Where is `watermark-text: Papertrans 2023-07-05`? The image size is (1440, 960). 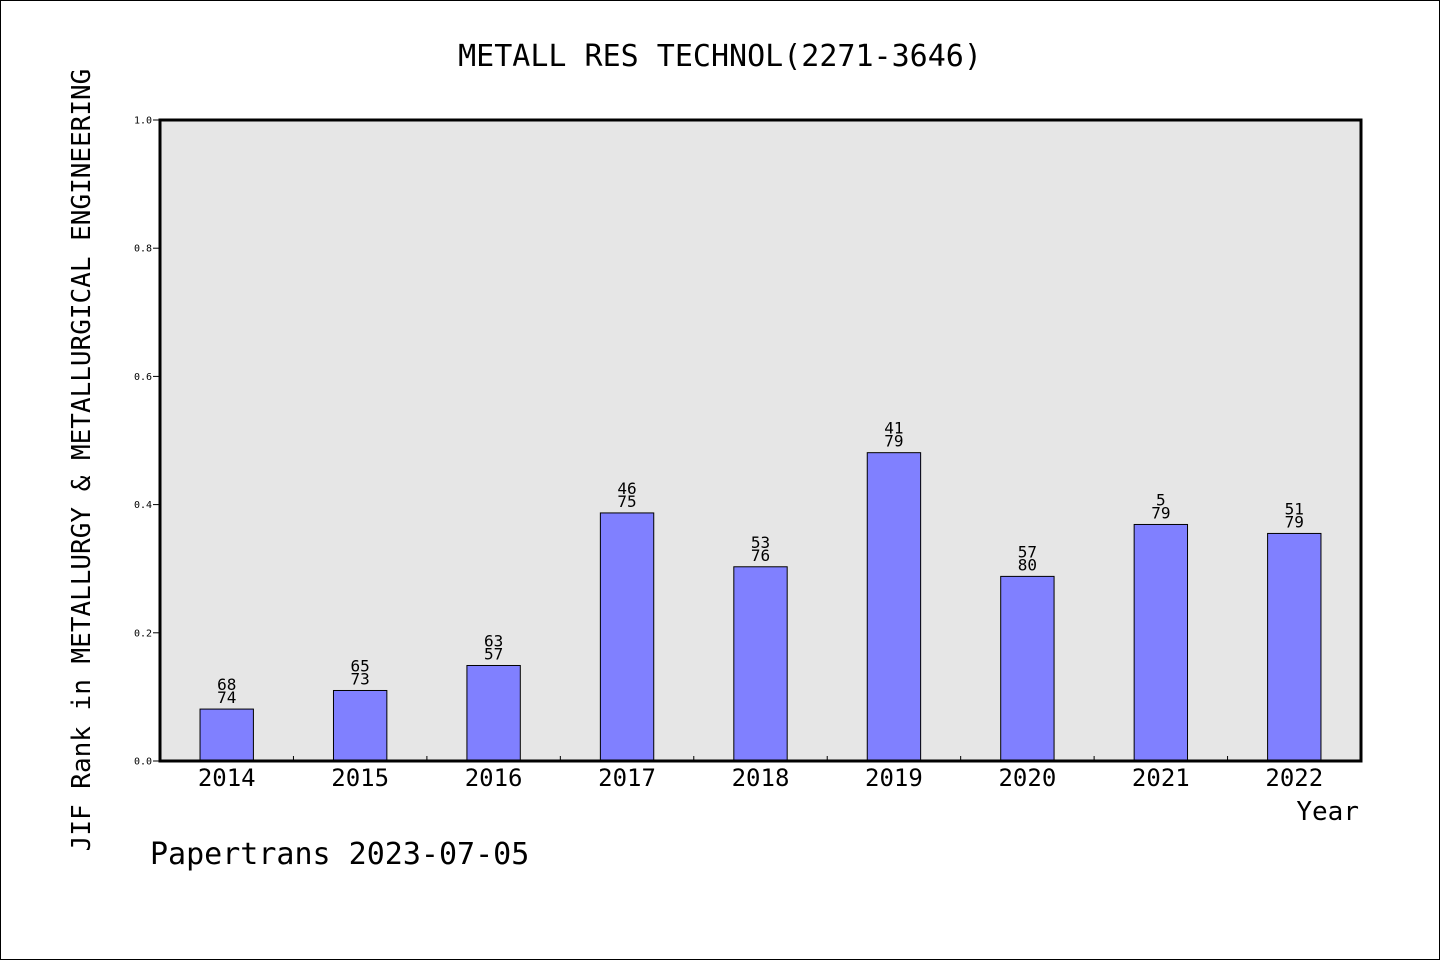
watermark-text: Papertrans 2023-07-05 is located at coordinates (339, 854).